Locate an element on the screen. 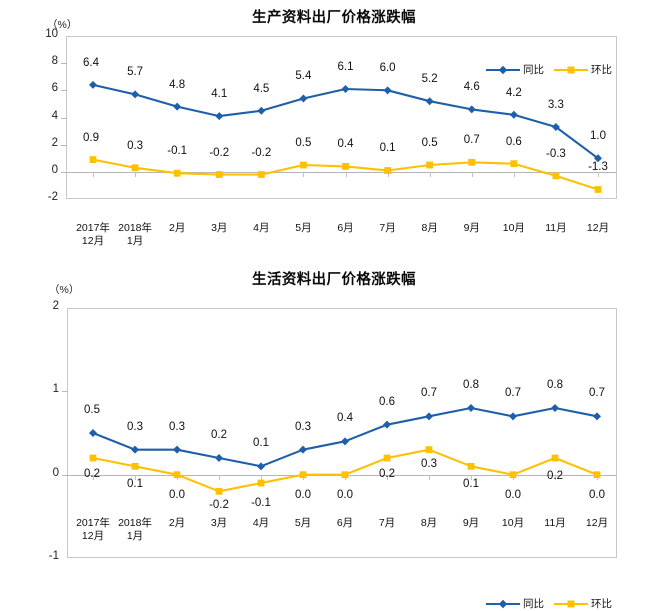 The image size is (668, 611). data-label-yoy: 1.0 is located at coordinates (598, 136).